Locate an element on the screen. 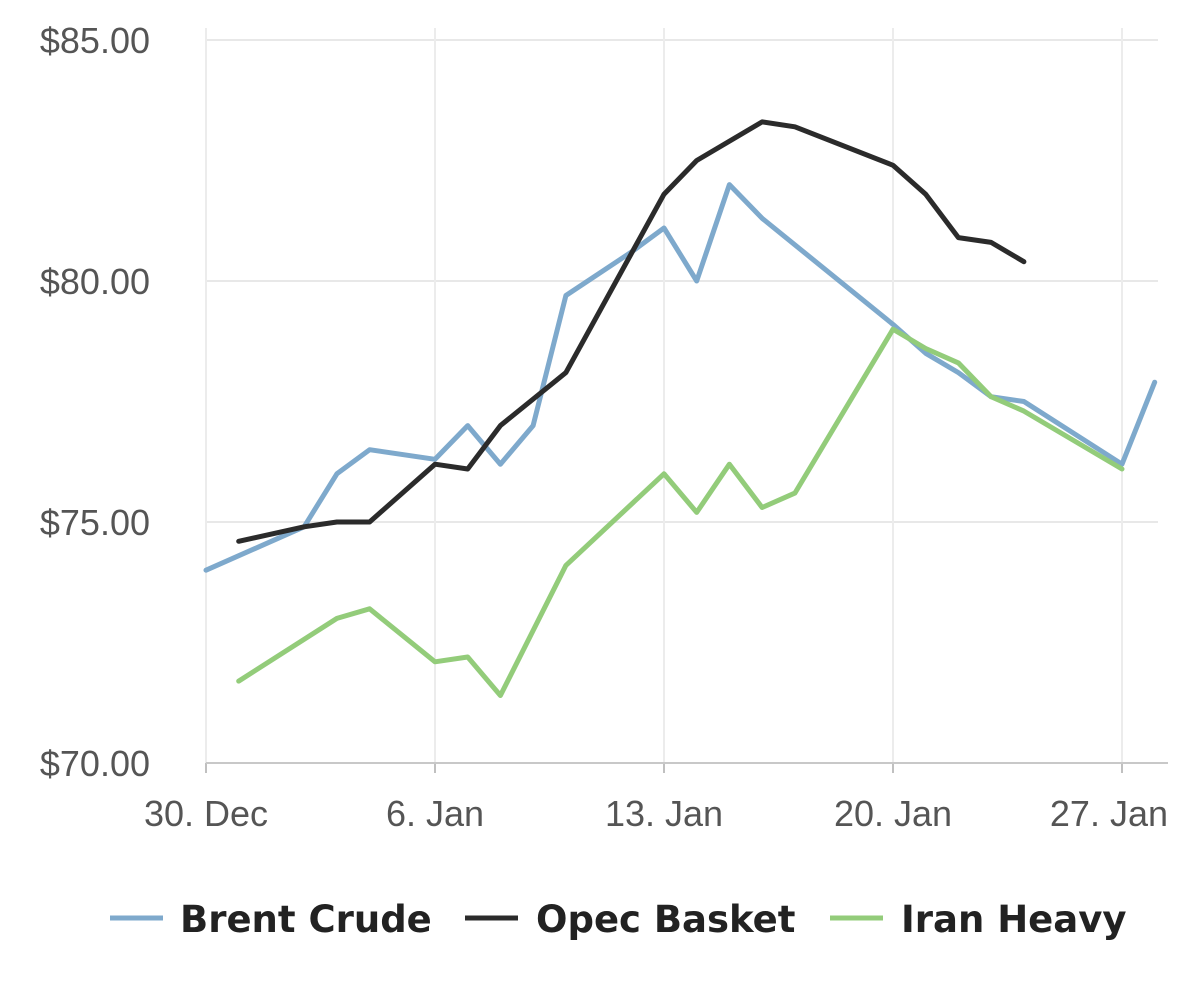 The image size is (1200, 1008). y-tick-label: $80.00 is located at coordinates (95, 281).